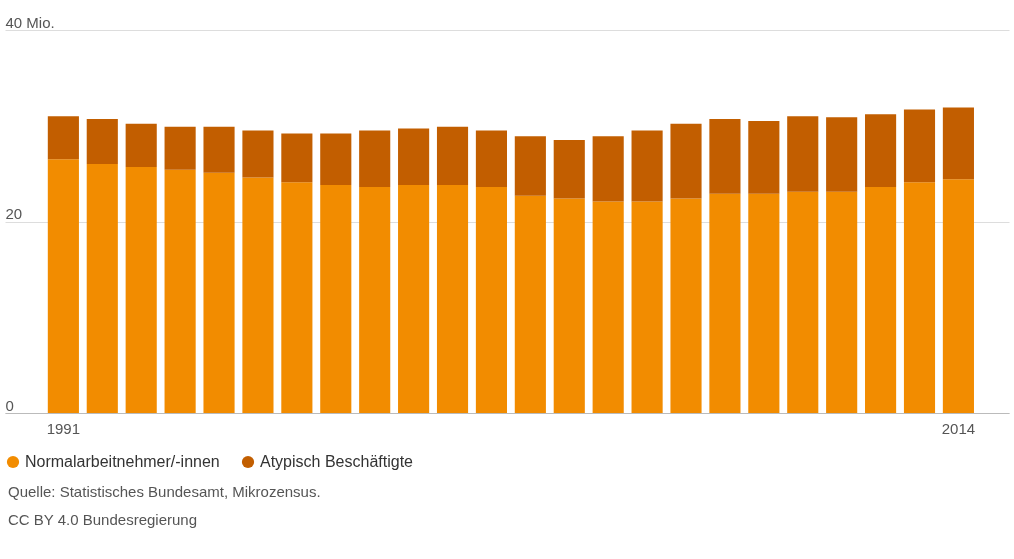 The width and height of the screenshot is (1014, 559). What do you see at coordinates (165, 492) in the screenshot?
I see `source-note: Quelle: Statistisches Bundesamt, Mikrozensus.` at bounding box center [165, 492].